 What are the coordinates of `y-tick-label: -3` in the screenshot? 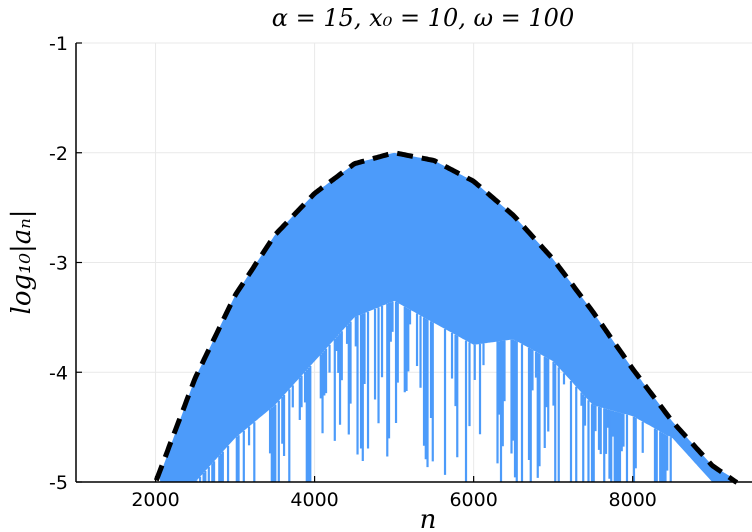 It's located at (58, 264).